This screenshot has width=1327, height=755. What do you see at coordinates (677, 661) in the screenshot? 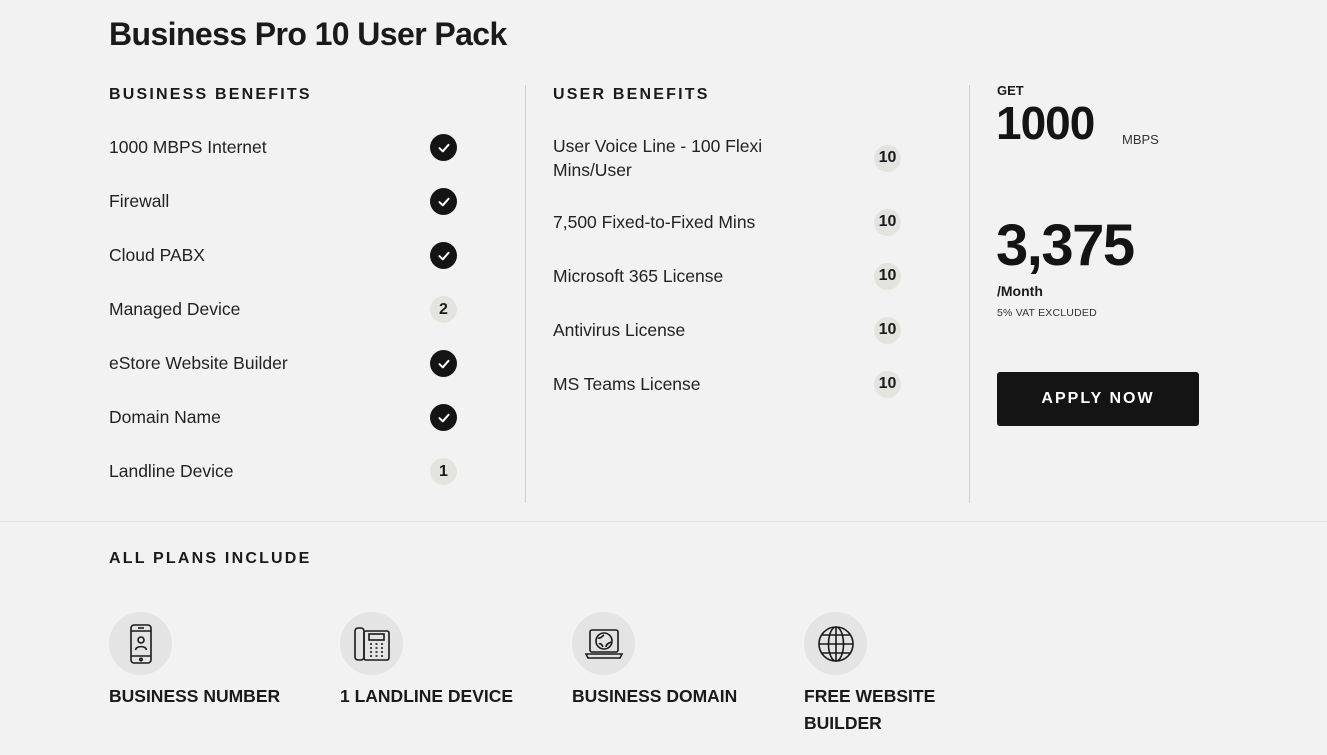
I see `include-item-business-domain: BUSINESS DOMAIN` at bounding box center [677, 661].